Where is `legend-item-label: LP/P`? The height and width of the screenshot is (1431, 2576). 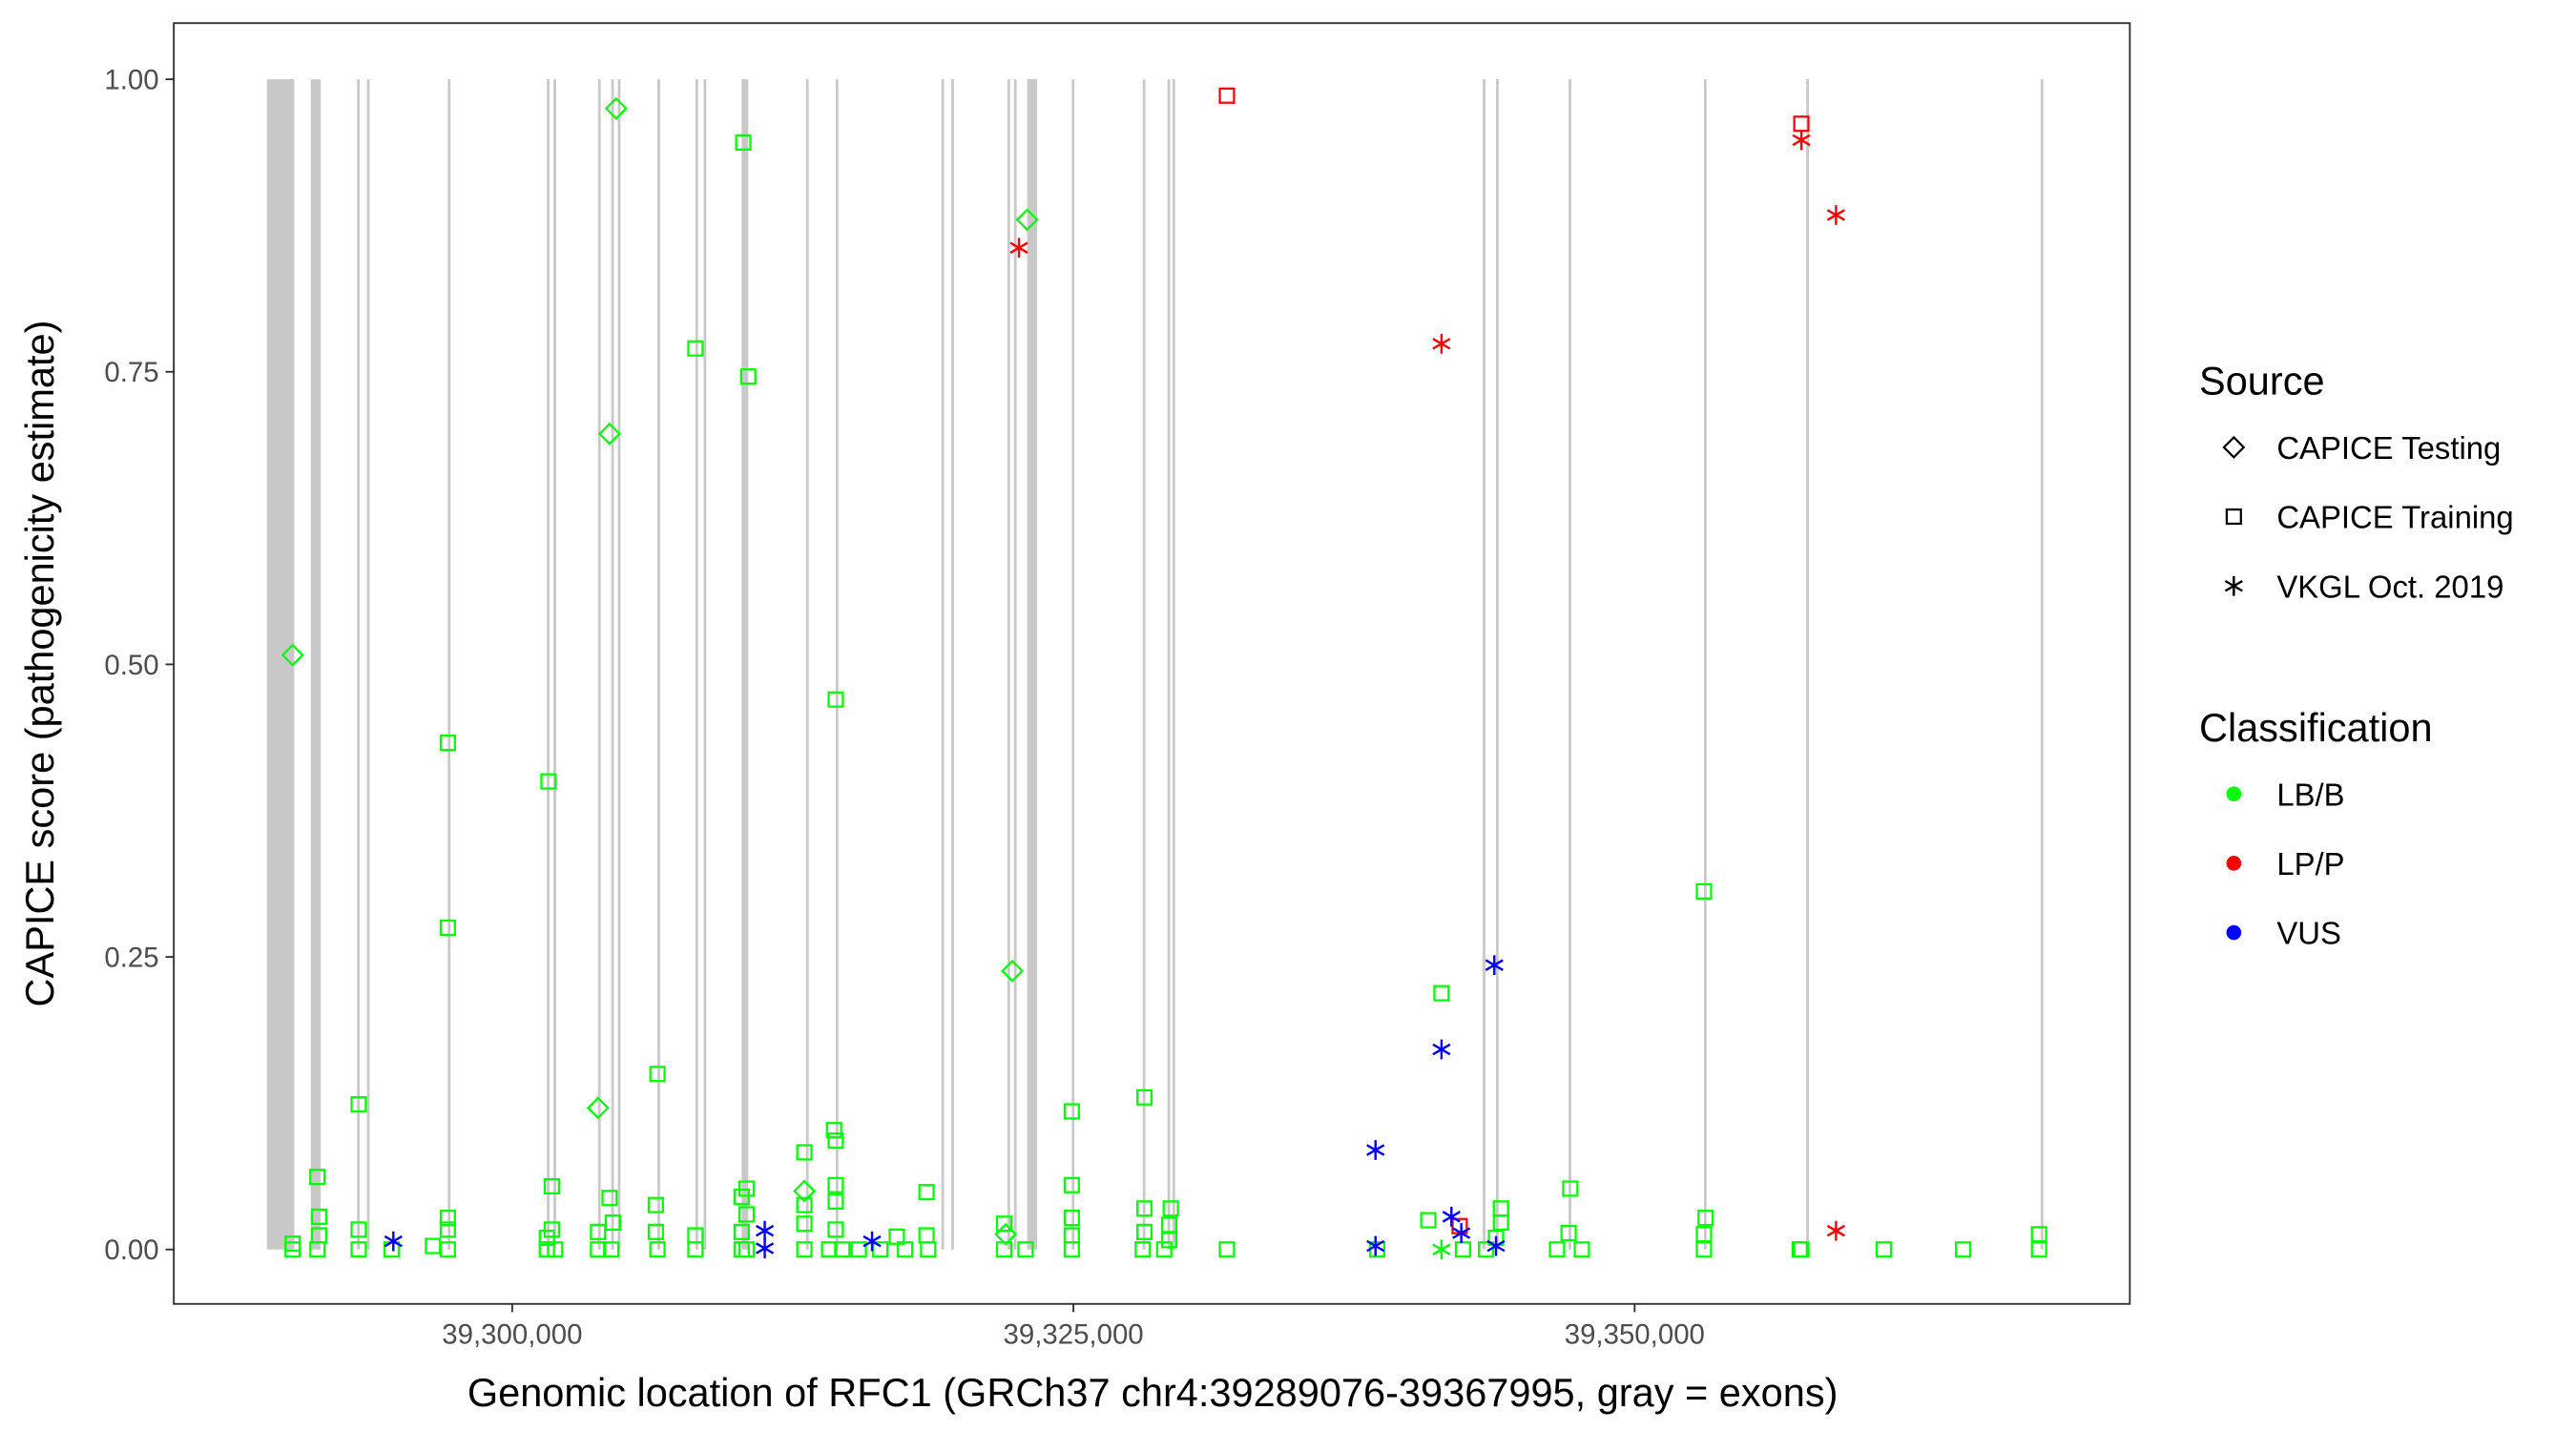 legend-item-label: LP/P is located at coordinates (2310, 863).